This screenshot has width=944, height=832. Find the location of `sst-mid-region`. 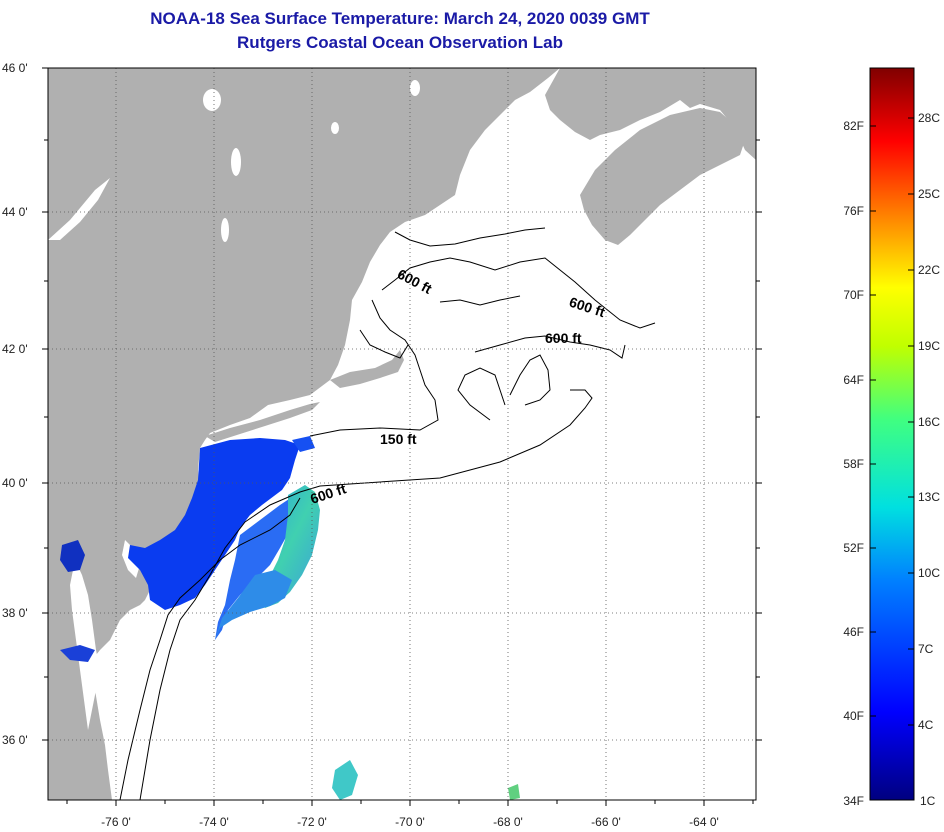

sst-mid-region is located at coordinates (257, 567).